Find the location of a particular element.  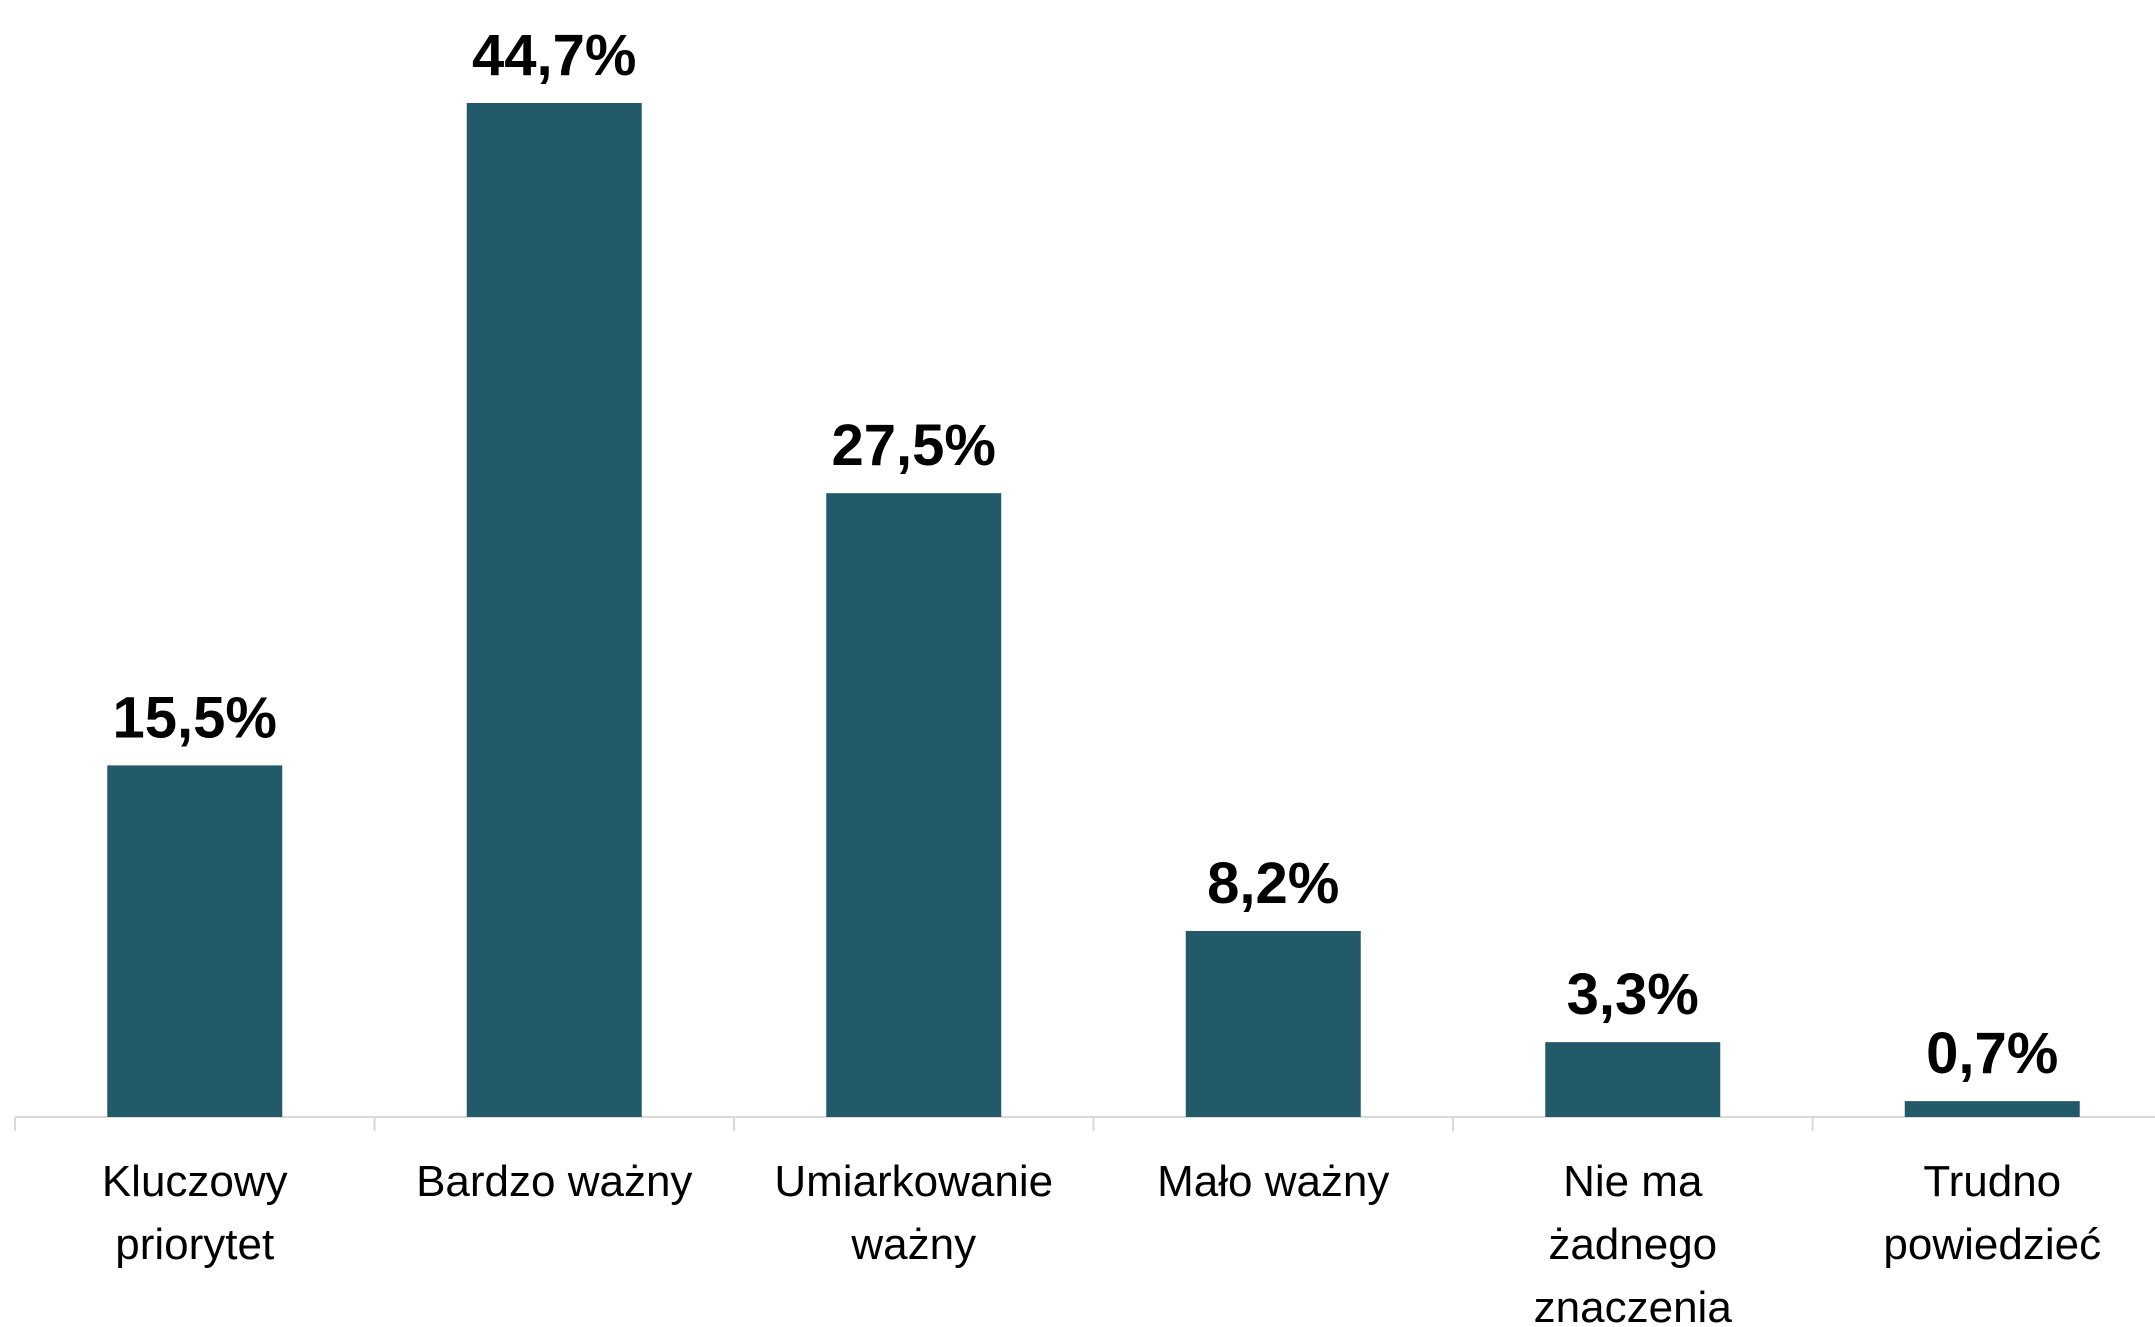

x-tick-label: Nie ma żadnego znaczenia is located at coordinates (1632, 1242).